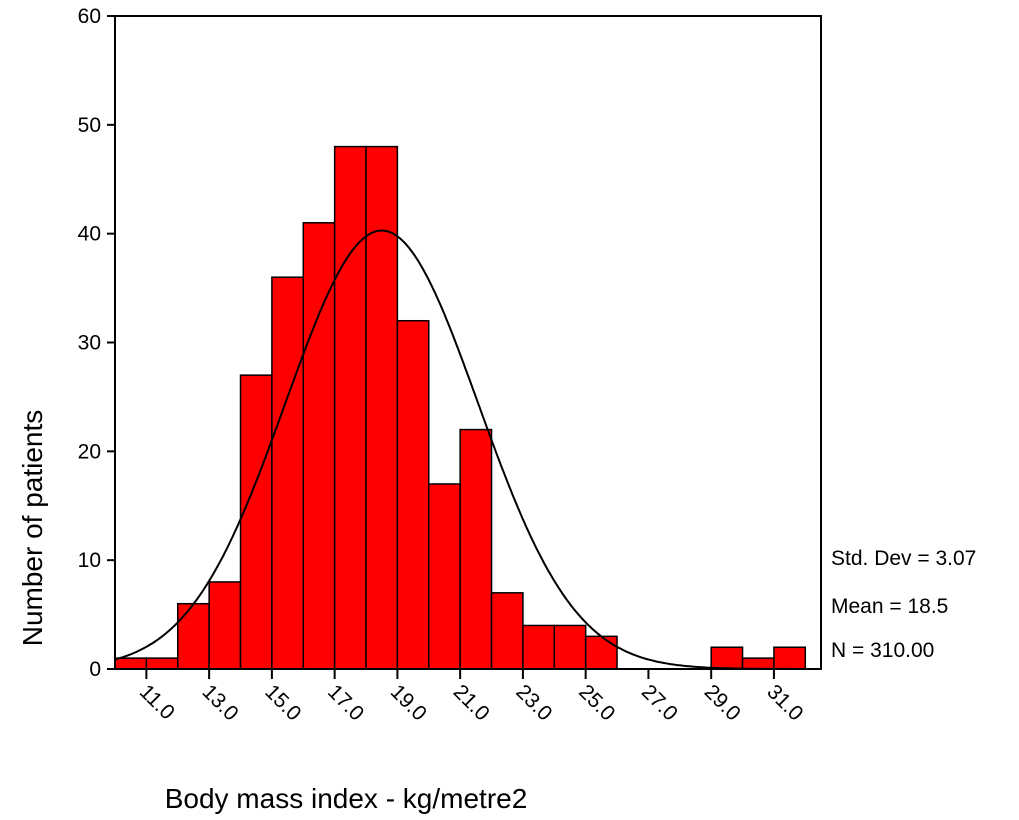 Image resolution: width=1019 pixels, height=820 pixels. Describe the element at coordinates (89, 343) in the screenshot. I see `y-tick-label: 30` at that location.